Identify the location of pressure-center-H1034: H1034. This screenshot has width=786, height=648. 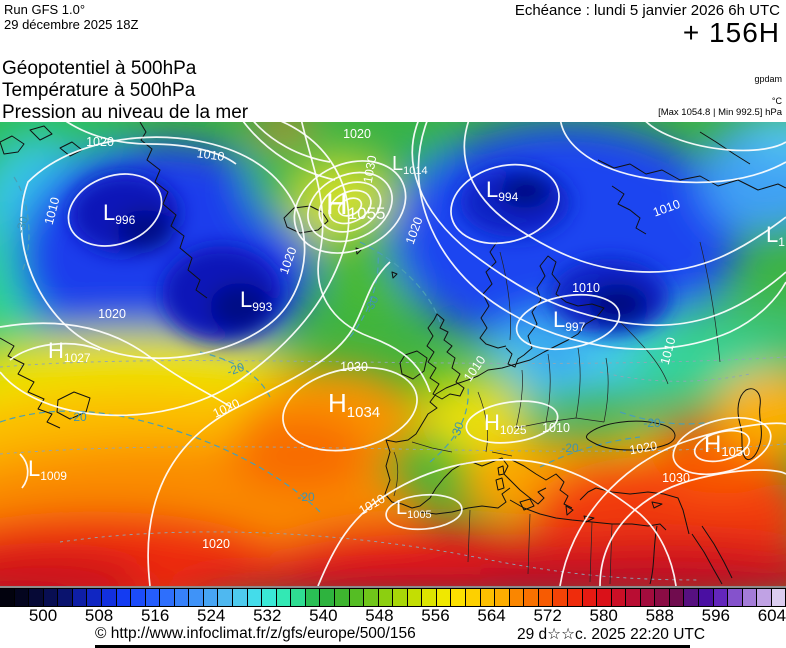
(354, 404).